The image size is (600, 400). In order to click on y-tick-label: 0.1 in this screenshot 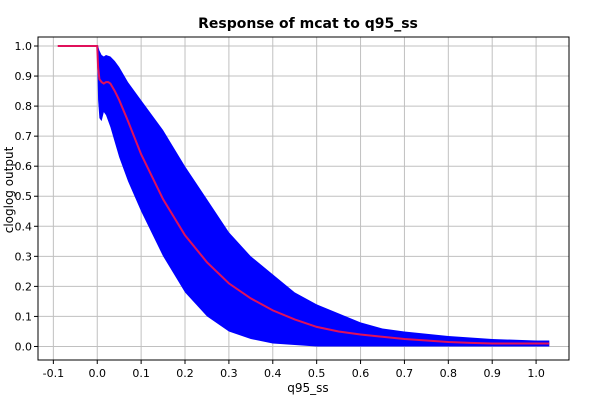, I will do `click(24, 316)`.